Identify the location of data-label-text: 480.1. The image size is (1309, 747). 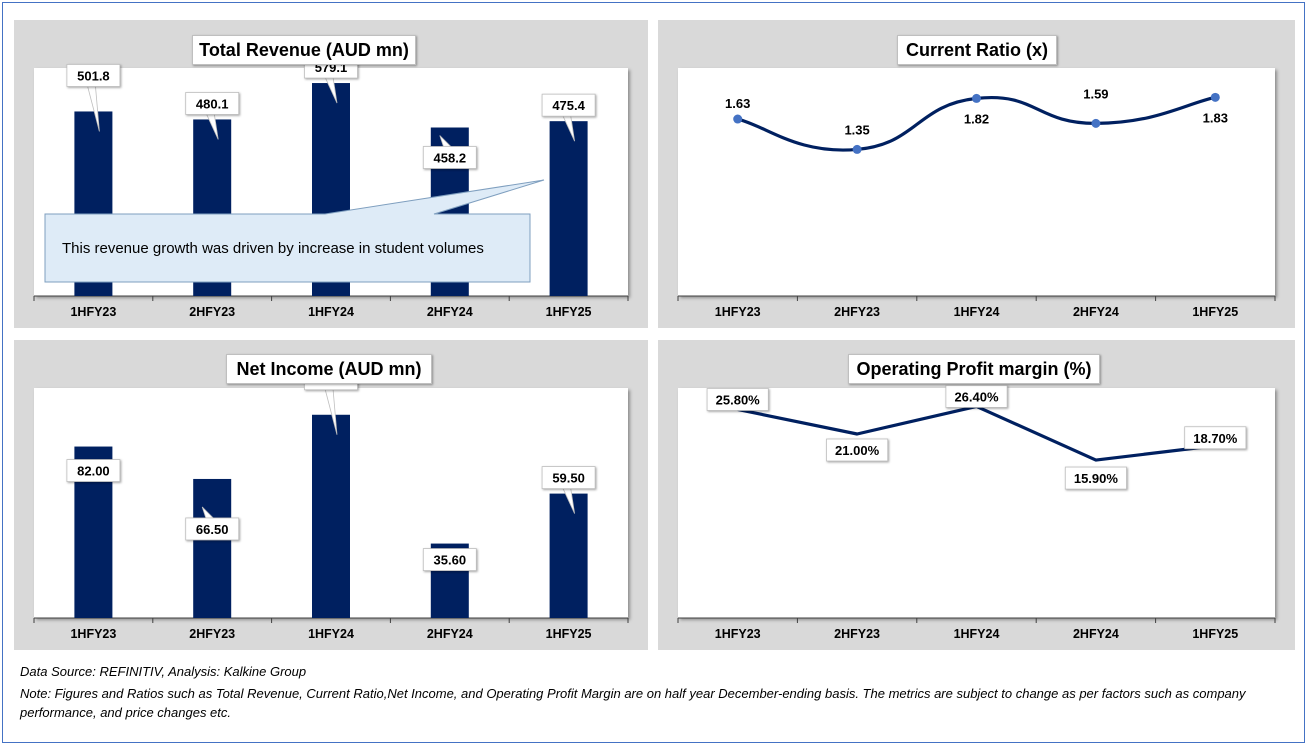
(212, 103).